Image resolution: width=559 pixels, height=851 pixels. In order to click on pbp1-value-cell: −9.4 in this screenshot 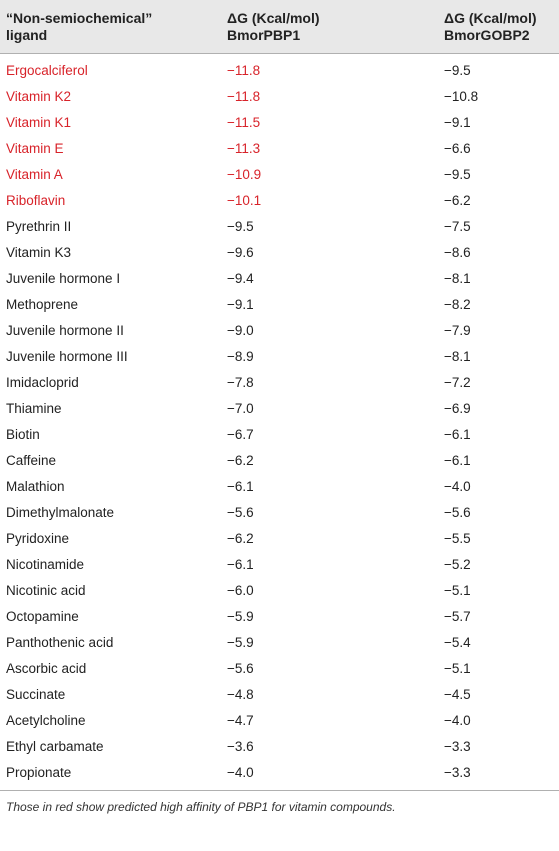, I will do `click(240, 278)`.